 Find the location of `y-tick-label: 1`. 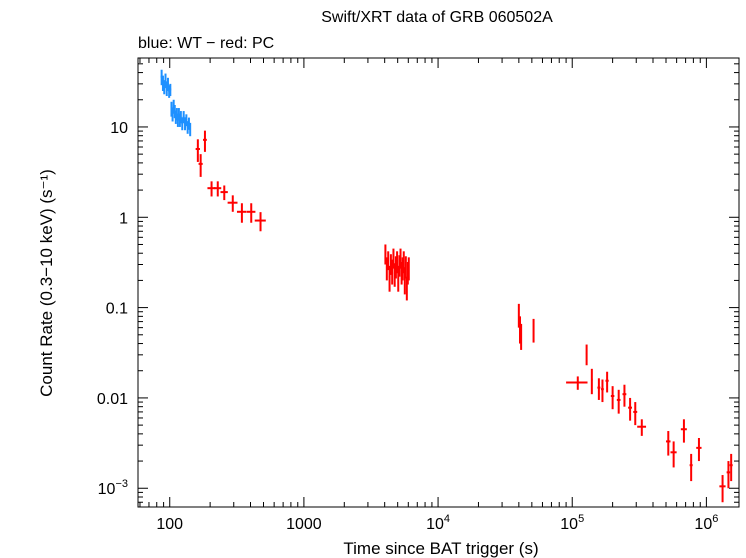

y-tick-label: 1 is located at coordinates (123, 218).